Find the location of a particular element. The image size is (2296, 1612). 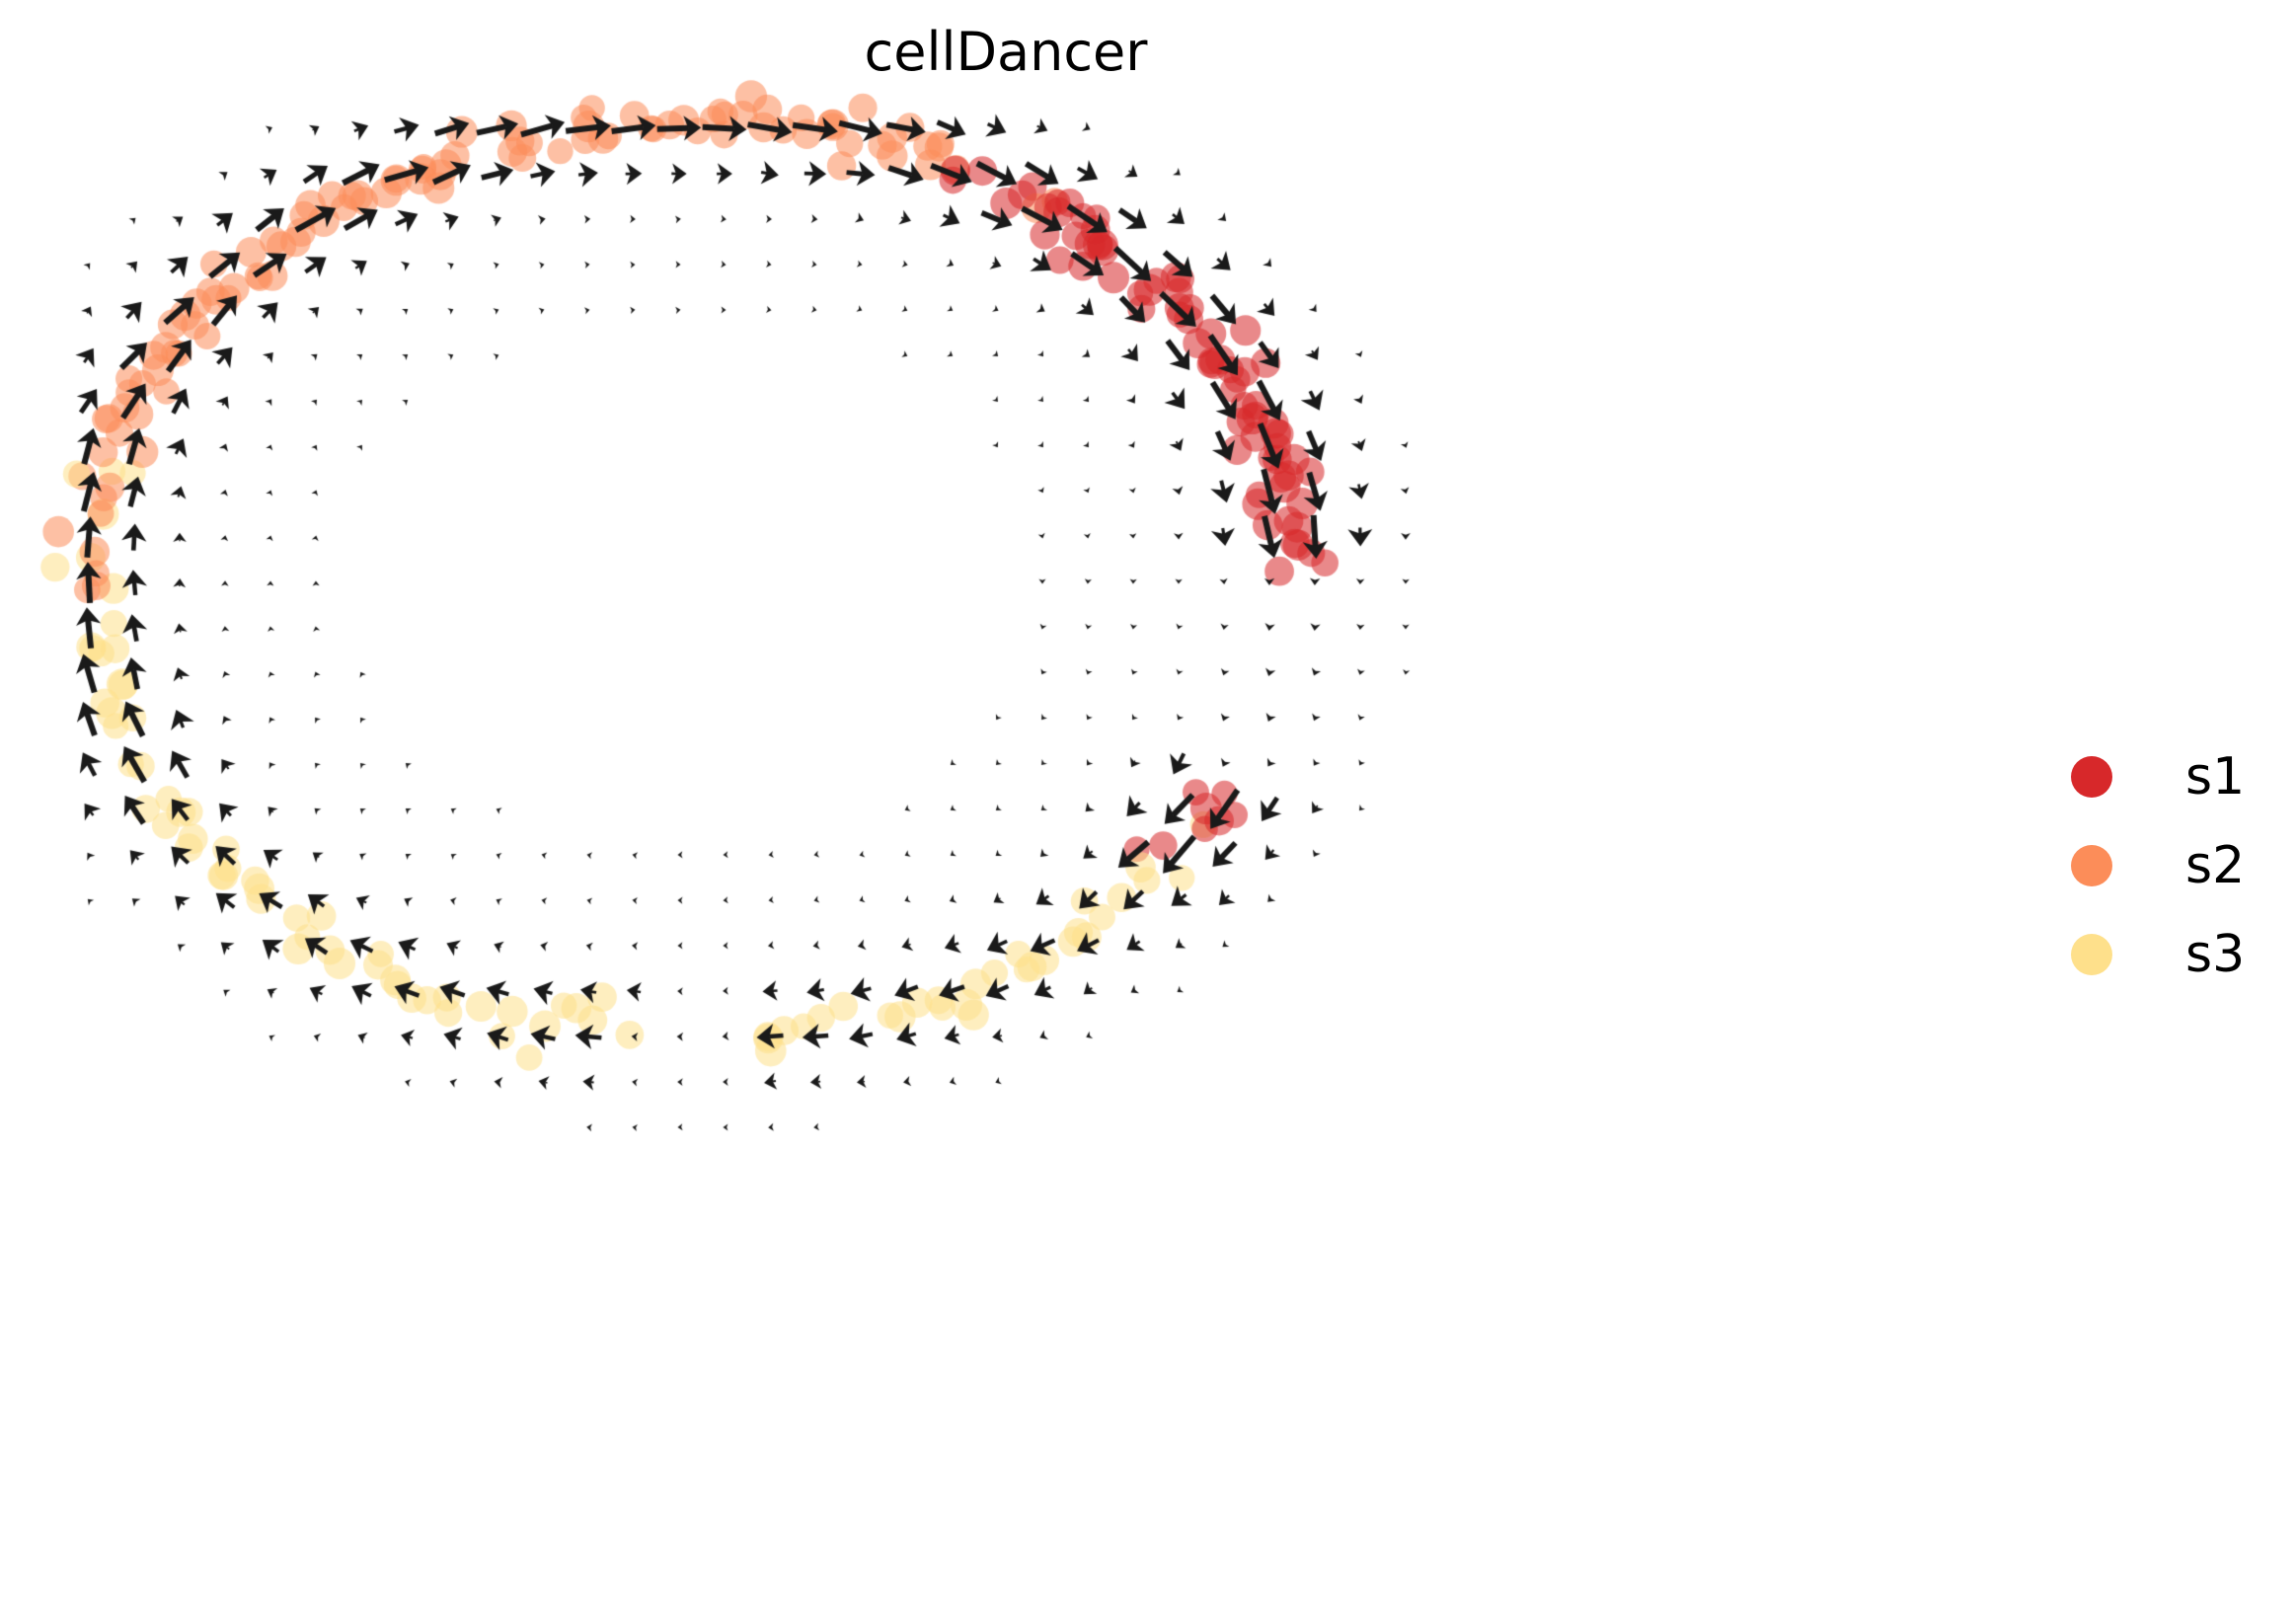

legend-item-s1: s1 is located at coordinates (2176, 776).